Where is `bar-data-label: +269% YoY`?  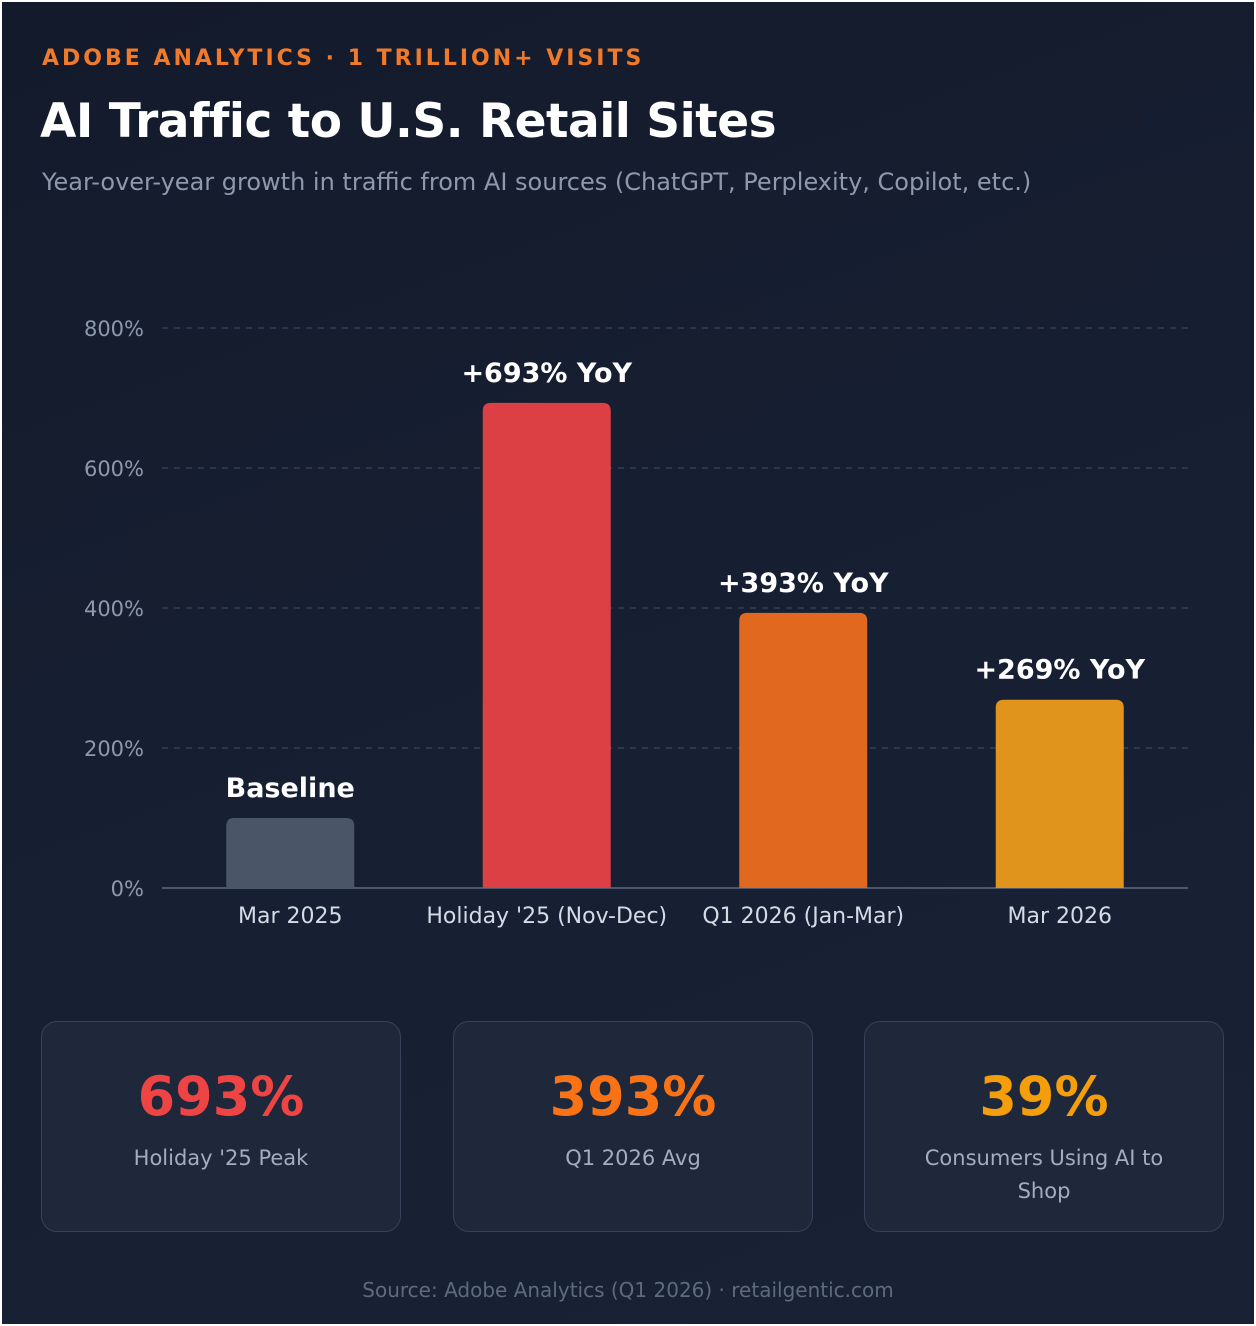 bar-data-label: +269% YoY is located at coordinates (1059, 670).